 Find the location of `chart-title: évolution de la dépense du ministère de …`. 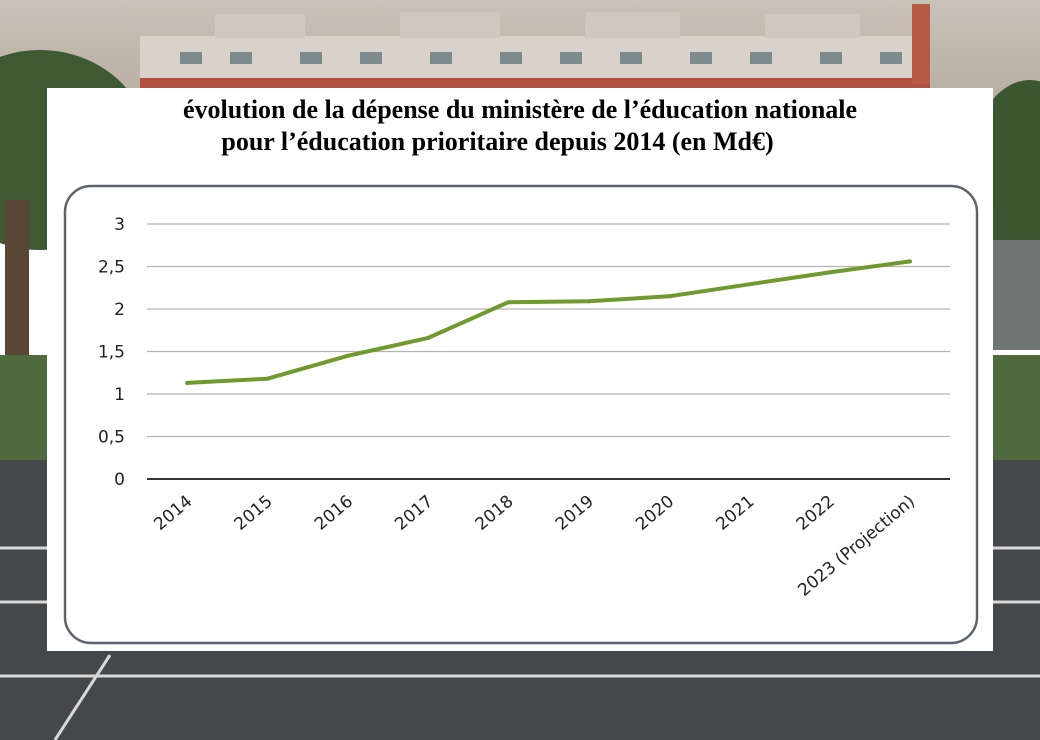

chart-title: évolution de la dépense du ministère de … is located at coordinates (520, 126).